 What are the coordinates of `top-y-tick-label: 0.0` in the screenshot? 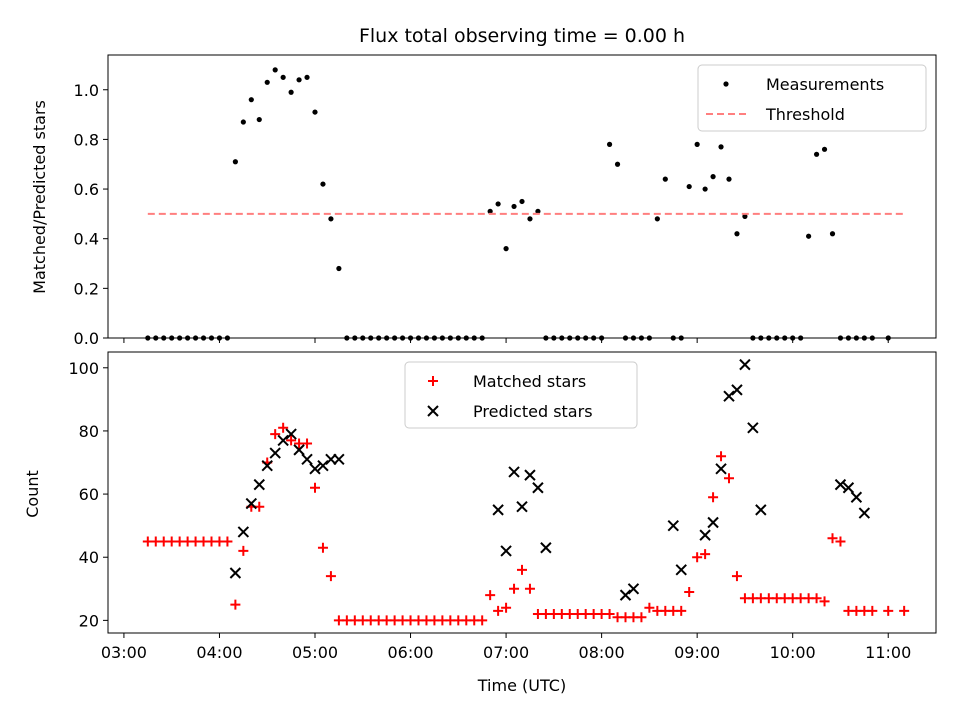 It's located at (86, 338).